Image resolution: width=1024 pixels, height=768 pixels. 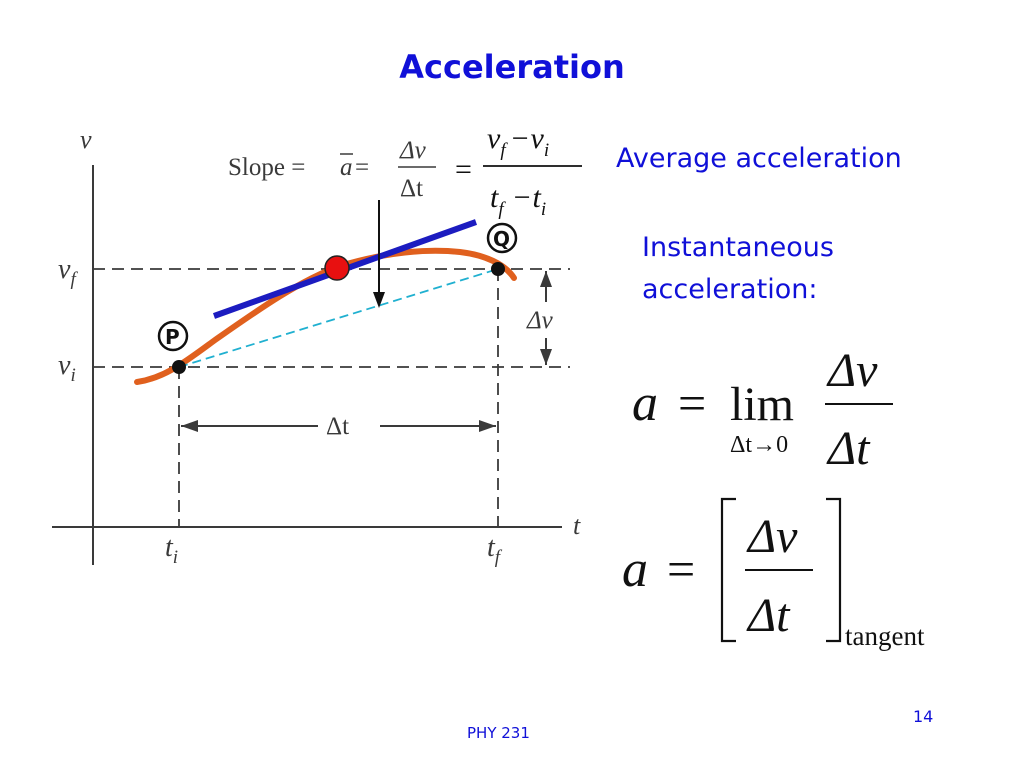 What do you see at coordinates (834, 570) in the screenshot?
I see `tan-right-bracket` at bounding box center [834, 570].